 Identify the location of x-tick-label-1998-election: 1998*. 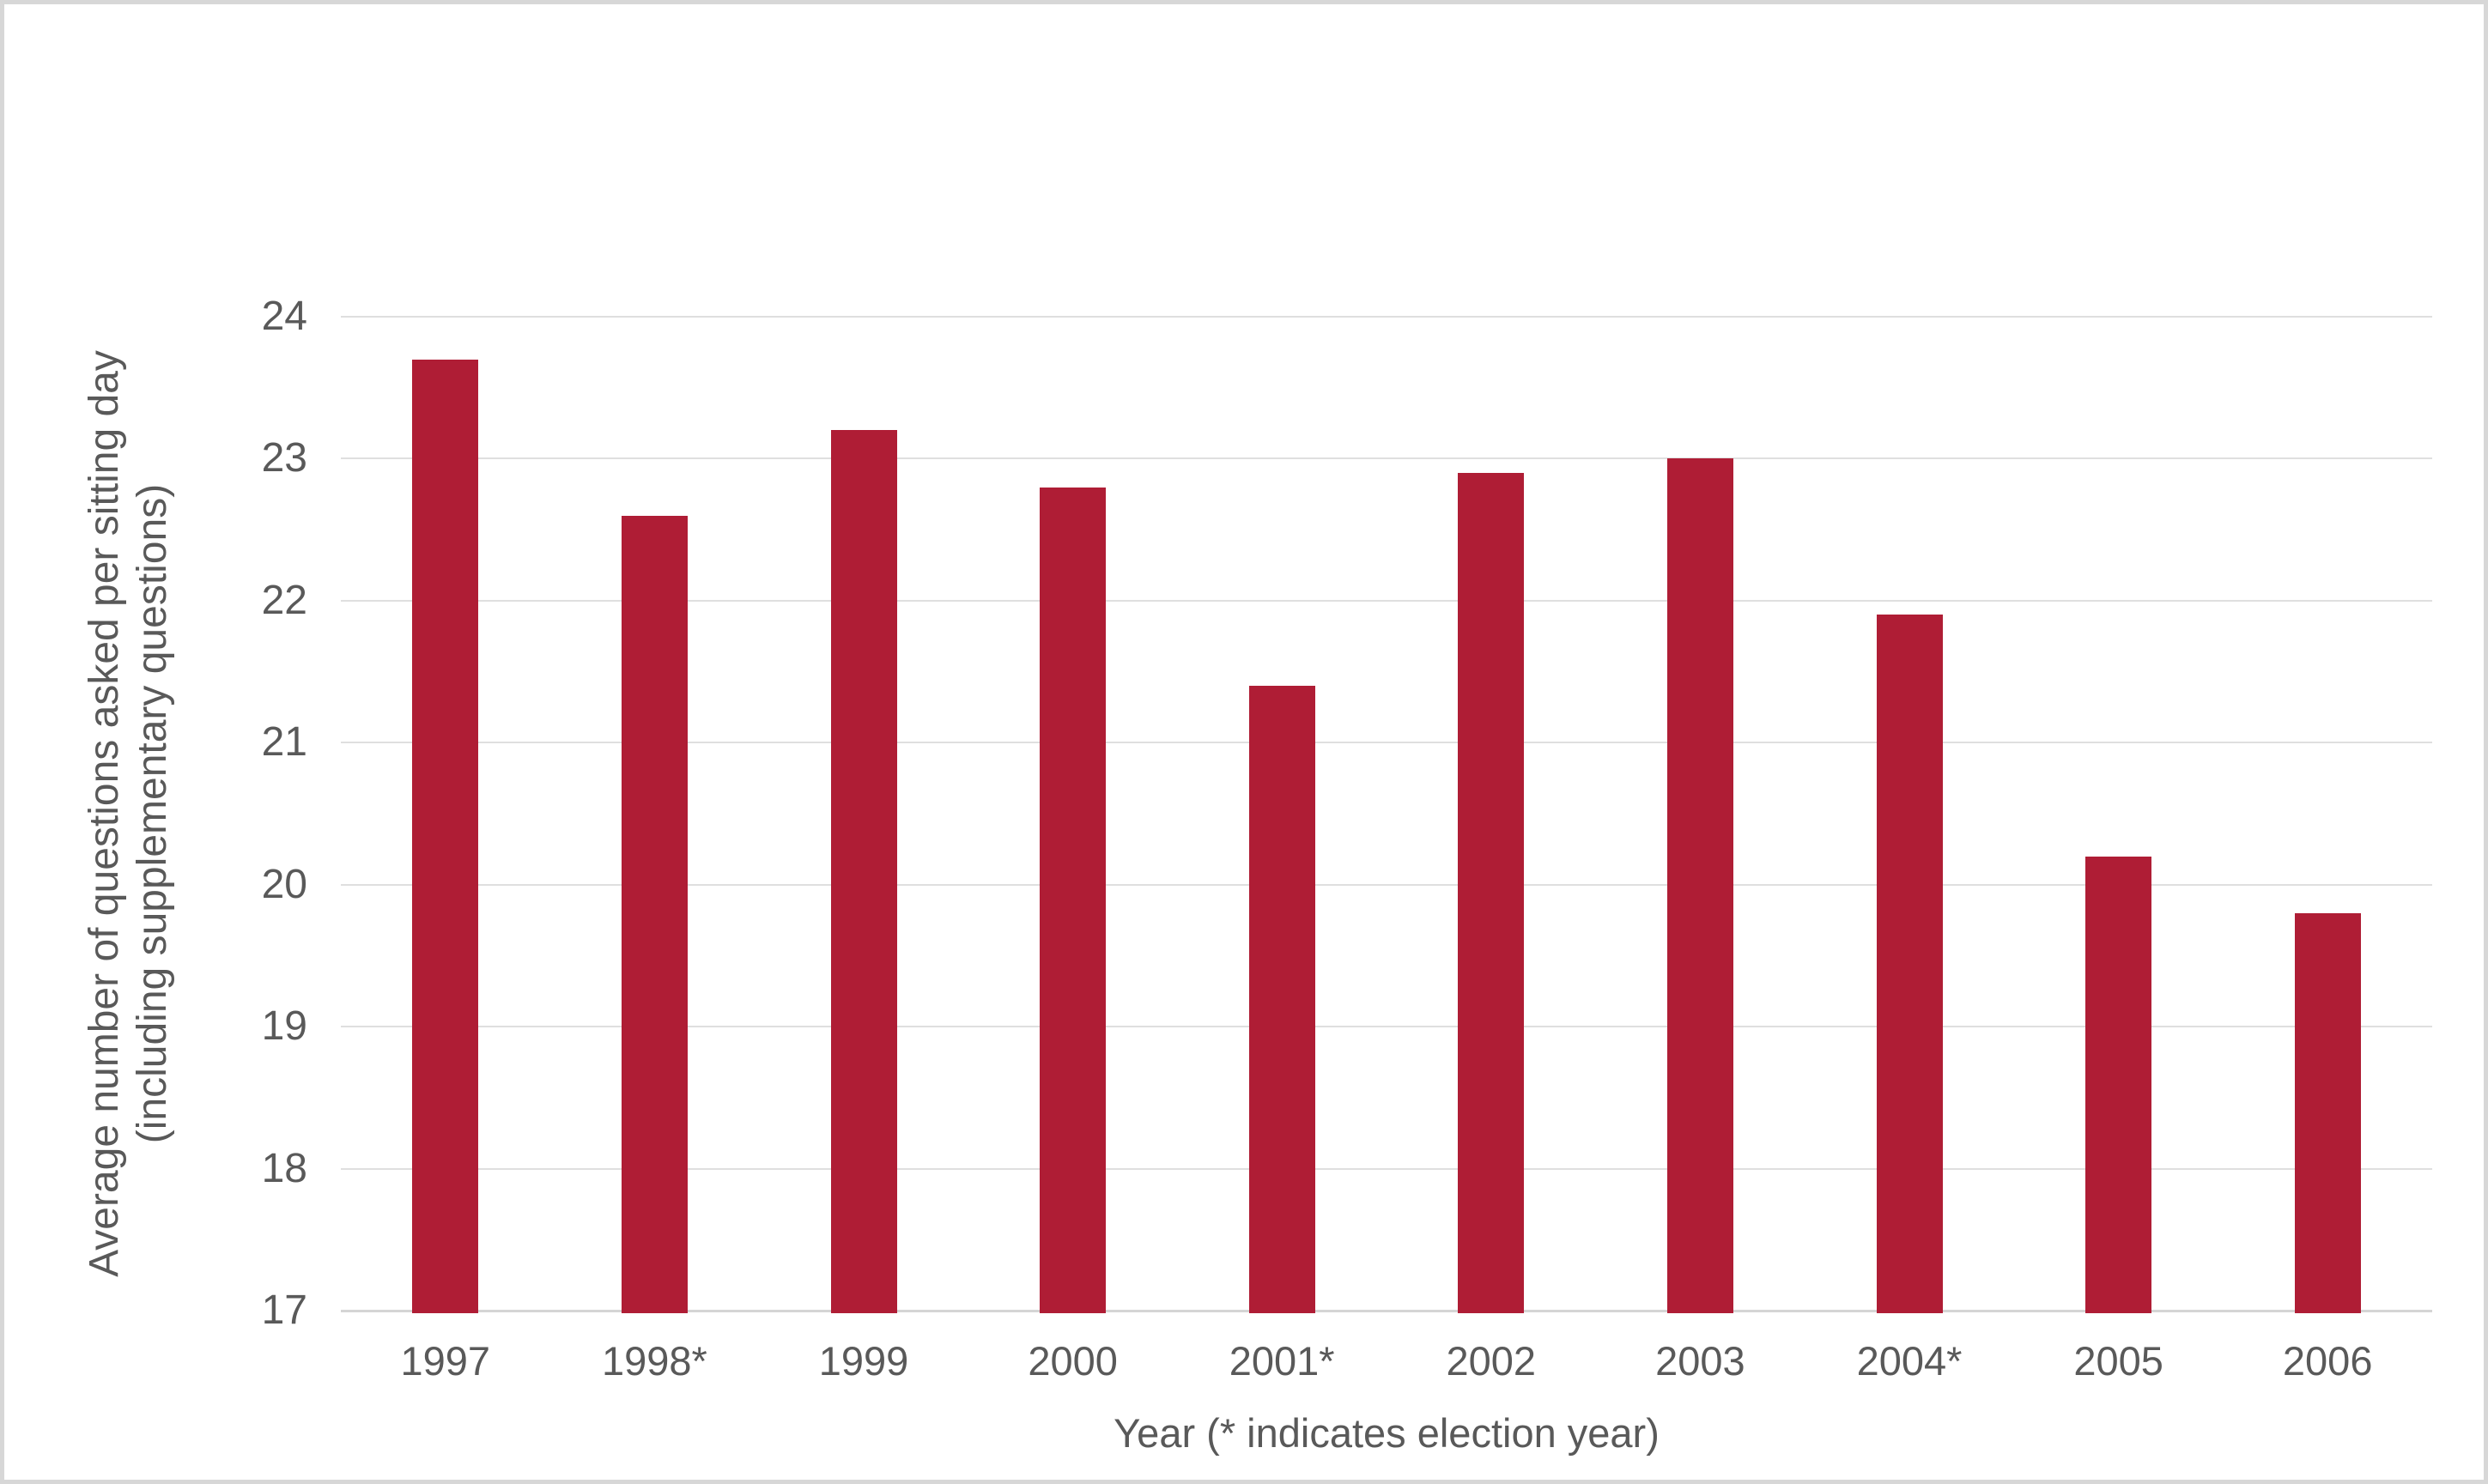
(654, 1361).